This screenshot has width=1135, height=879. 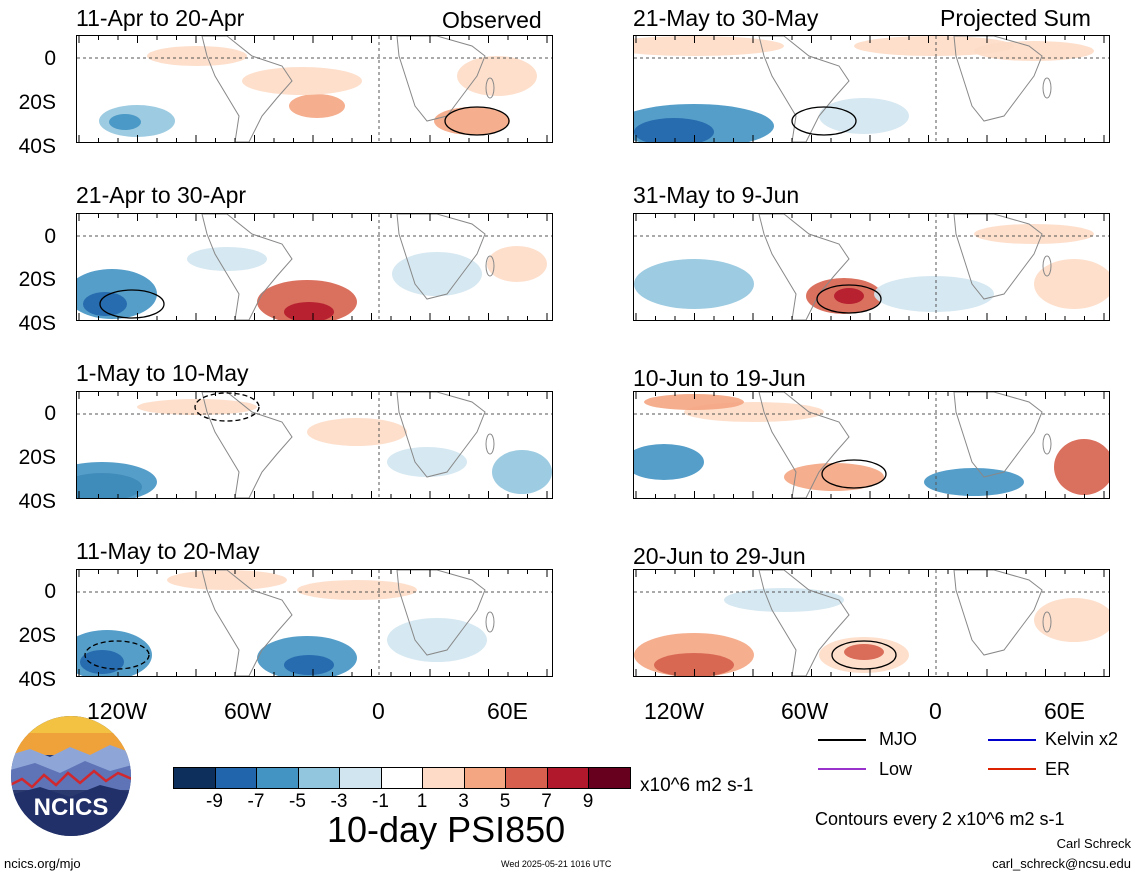 I want to click on legend-low-label: Low, so click(x=896, y=769).